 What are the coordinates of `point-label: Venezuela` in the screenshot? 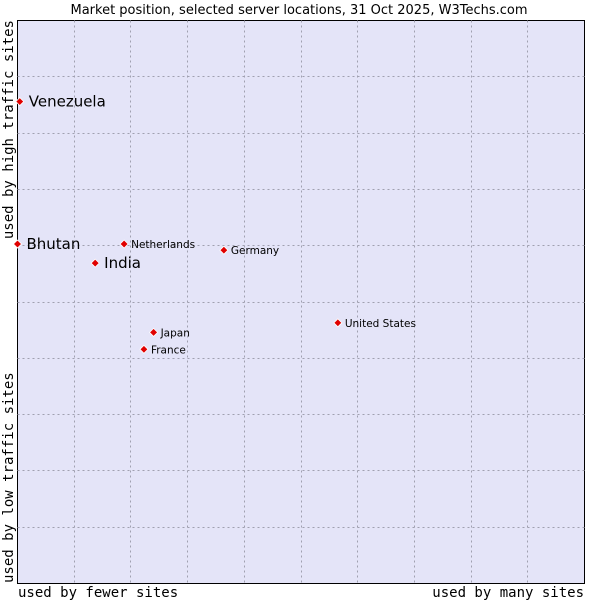 It's located at (67, 102).